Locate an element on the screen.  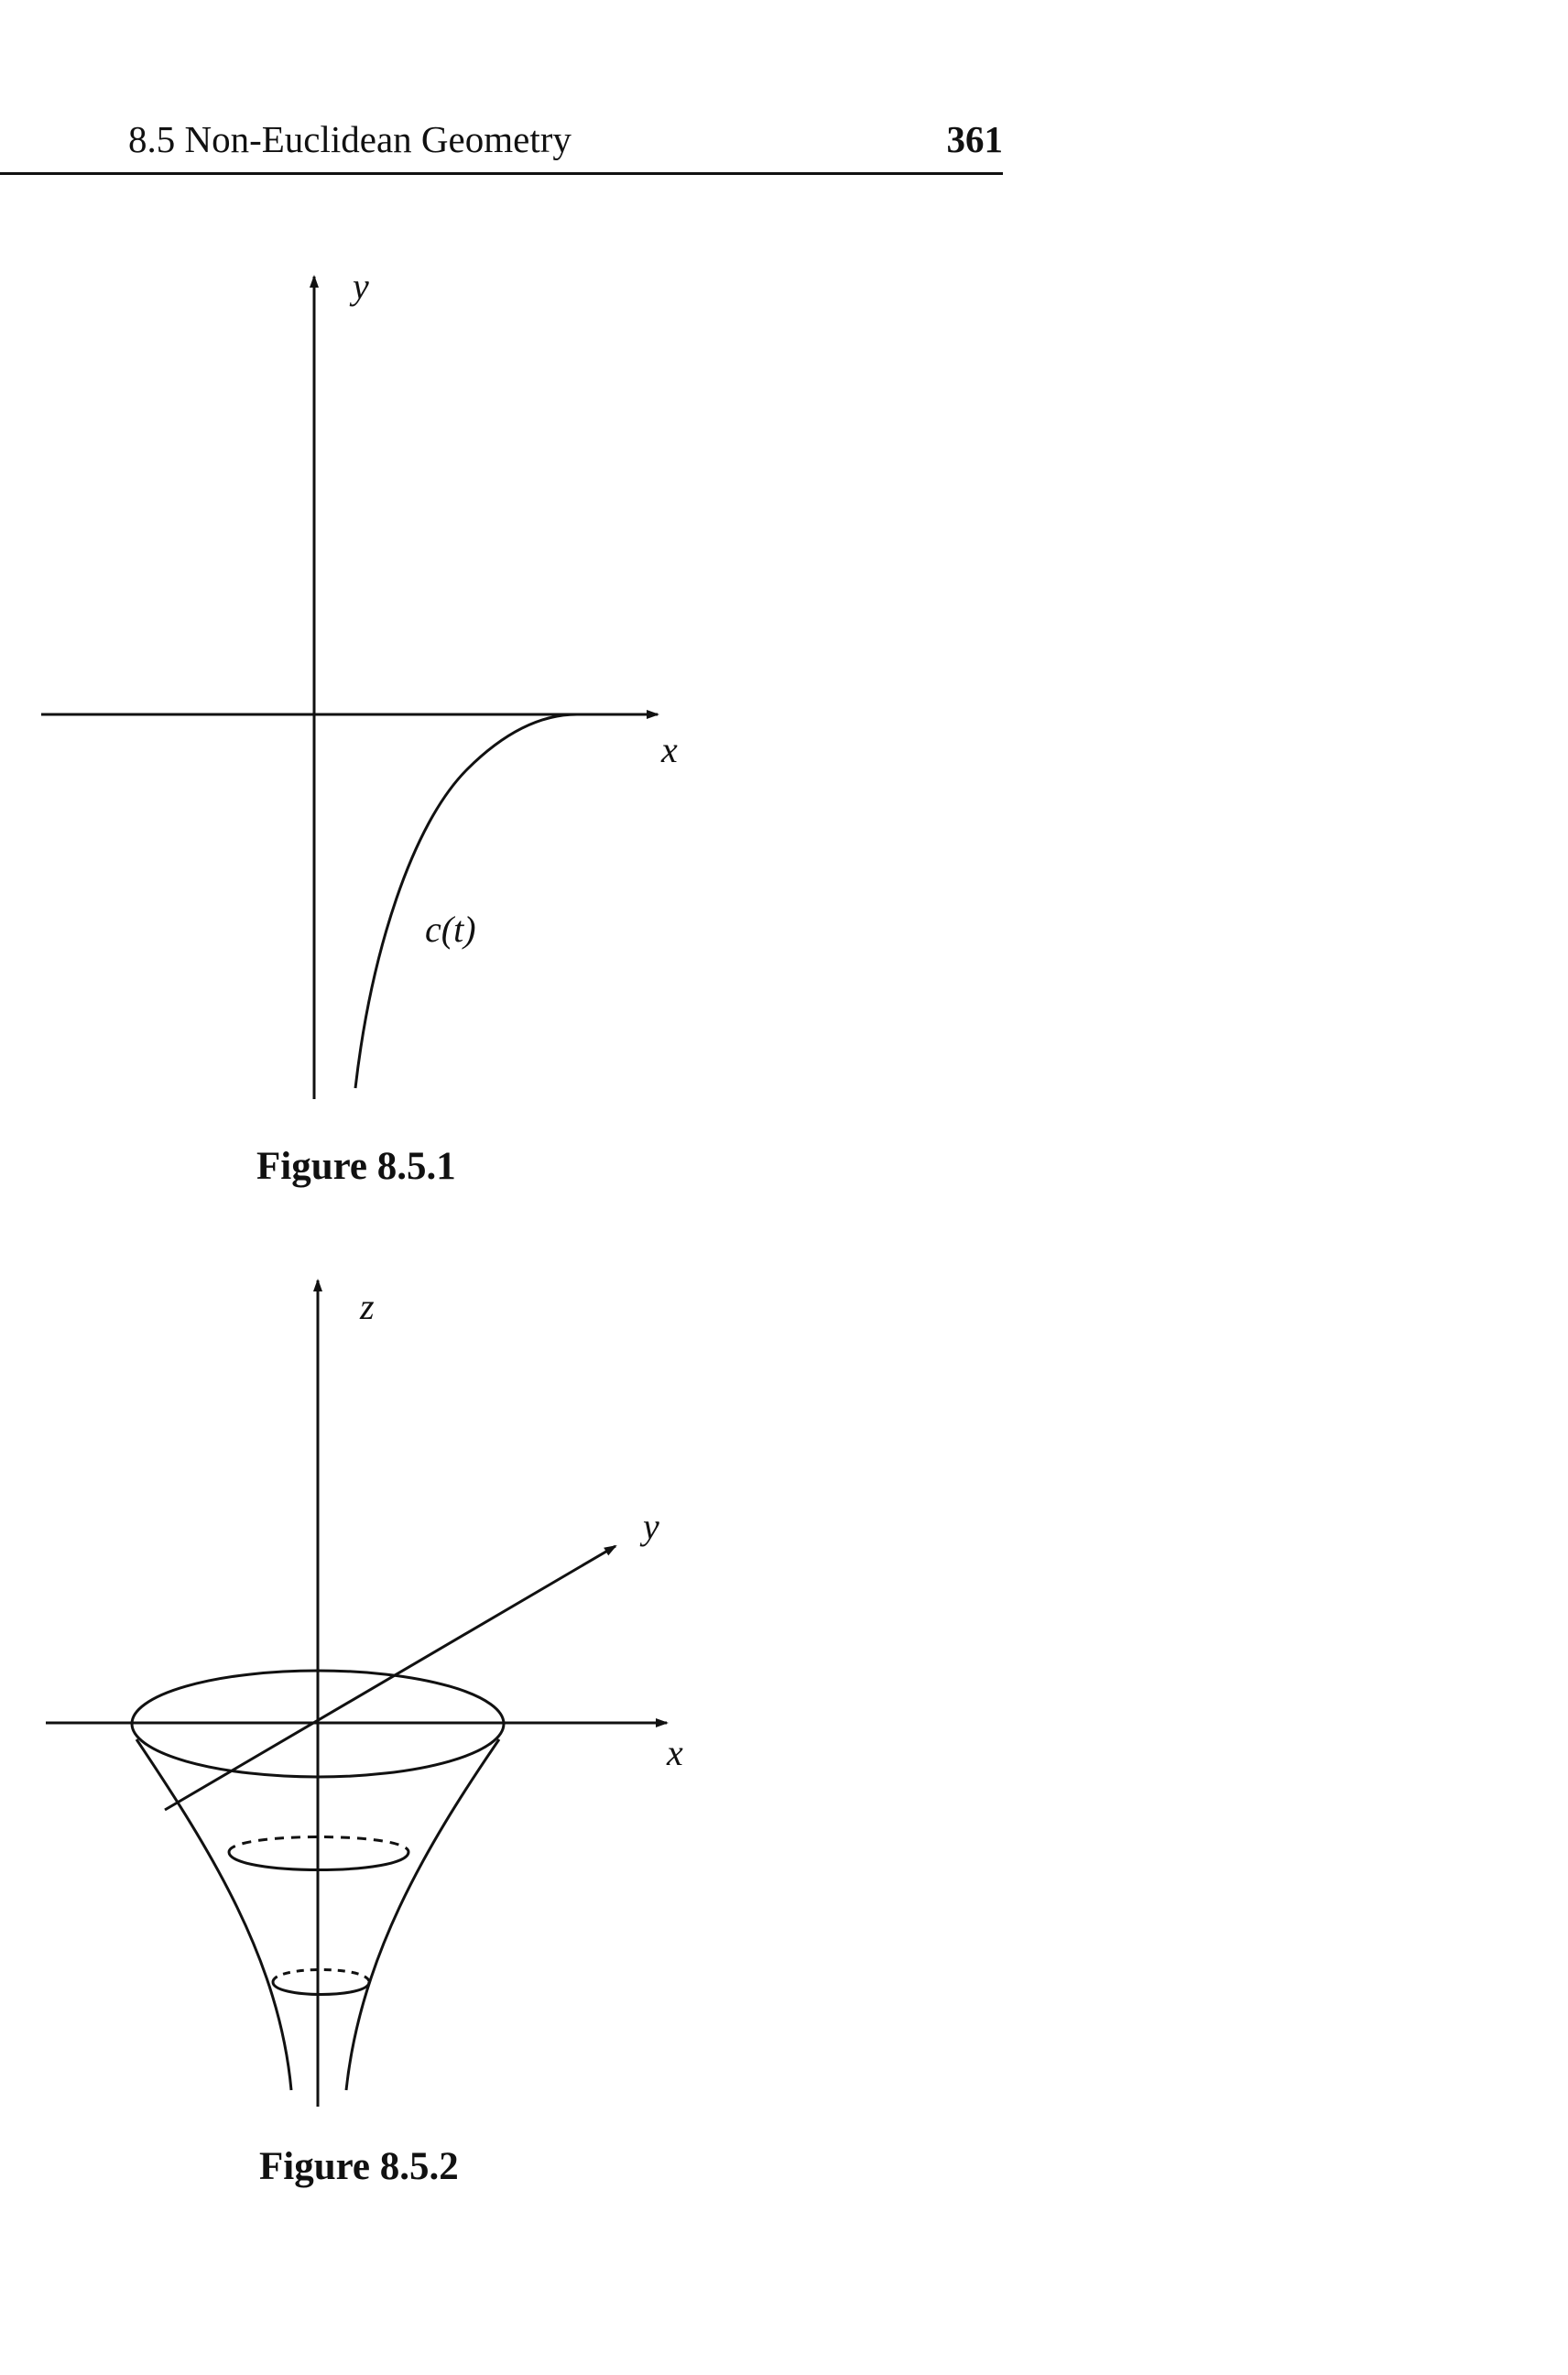
header-rule is located at coordinates (502, 173).